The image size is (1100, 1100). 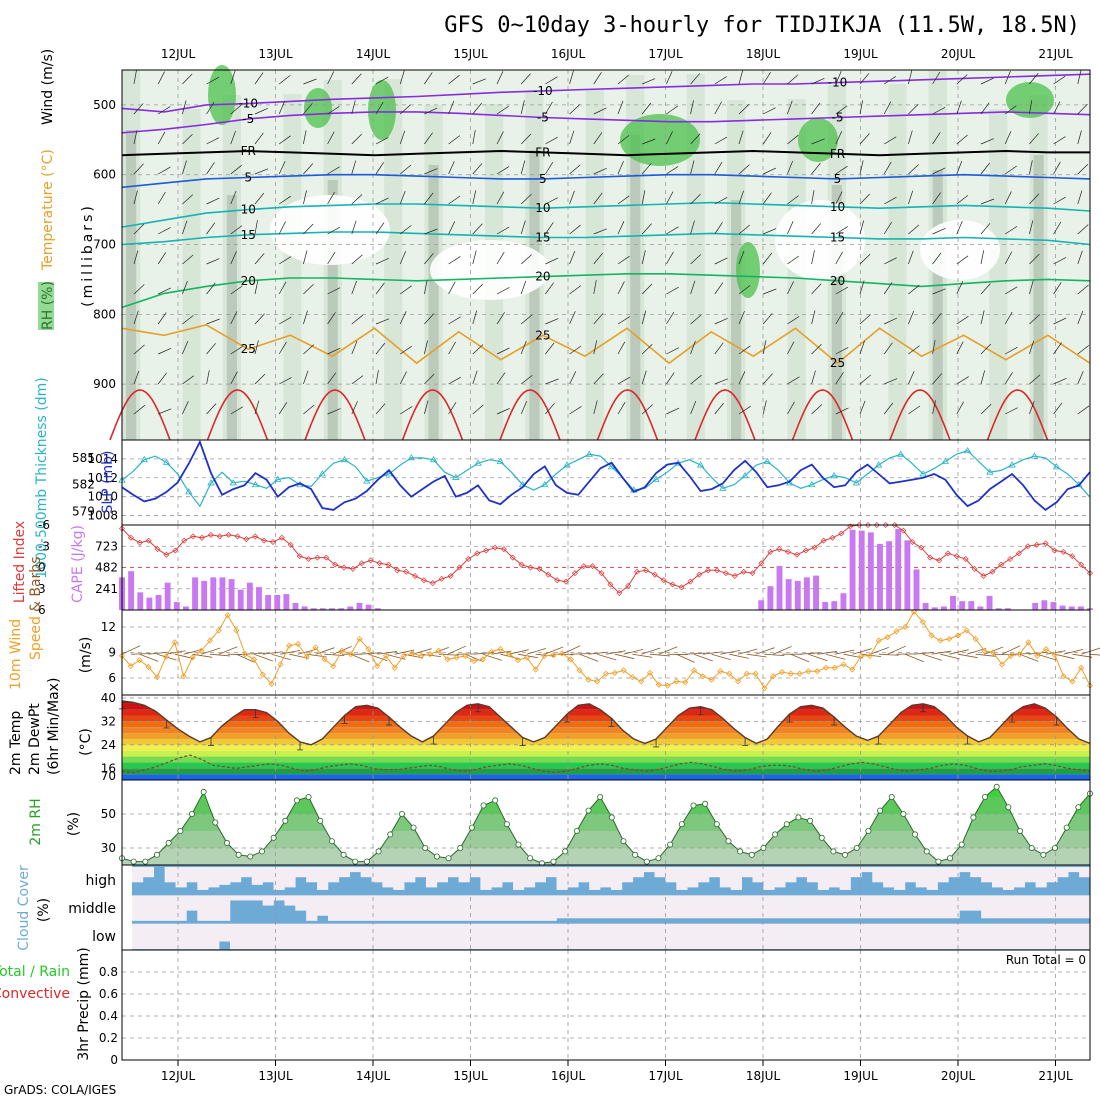 What do you see at coordinates (897, 262) in the screenshot?
I see `rh-band` at bounding box center [897, 262].